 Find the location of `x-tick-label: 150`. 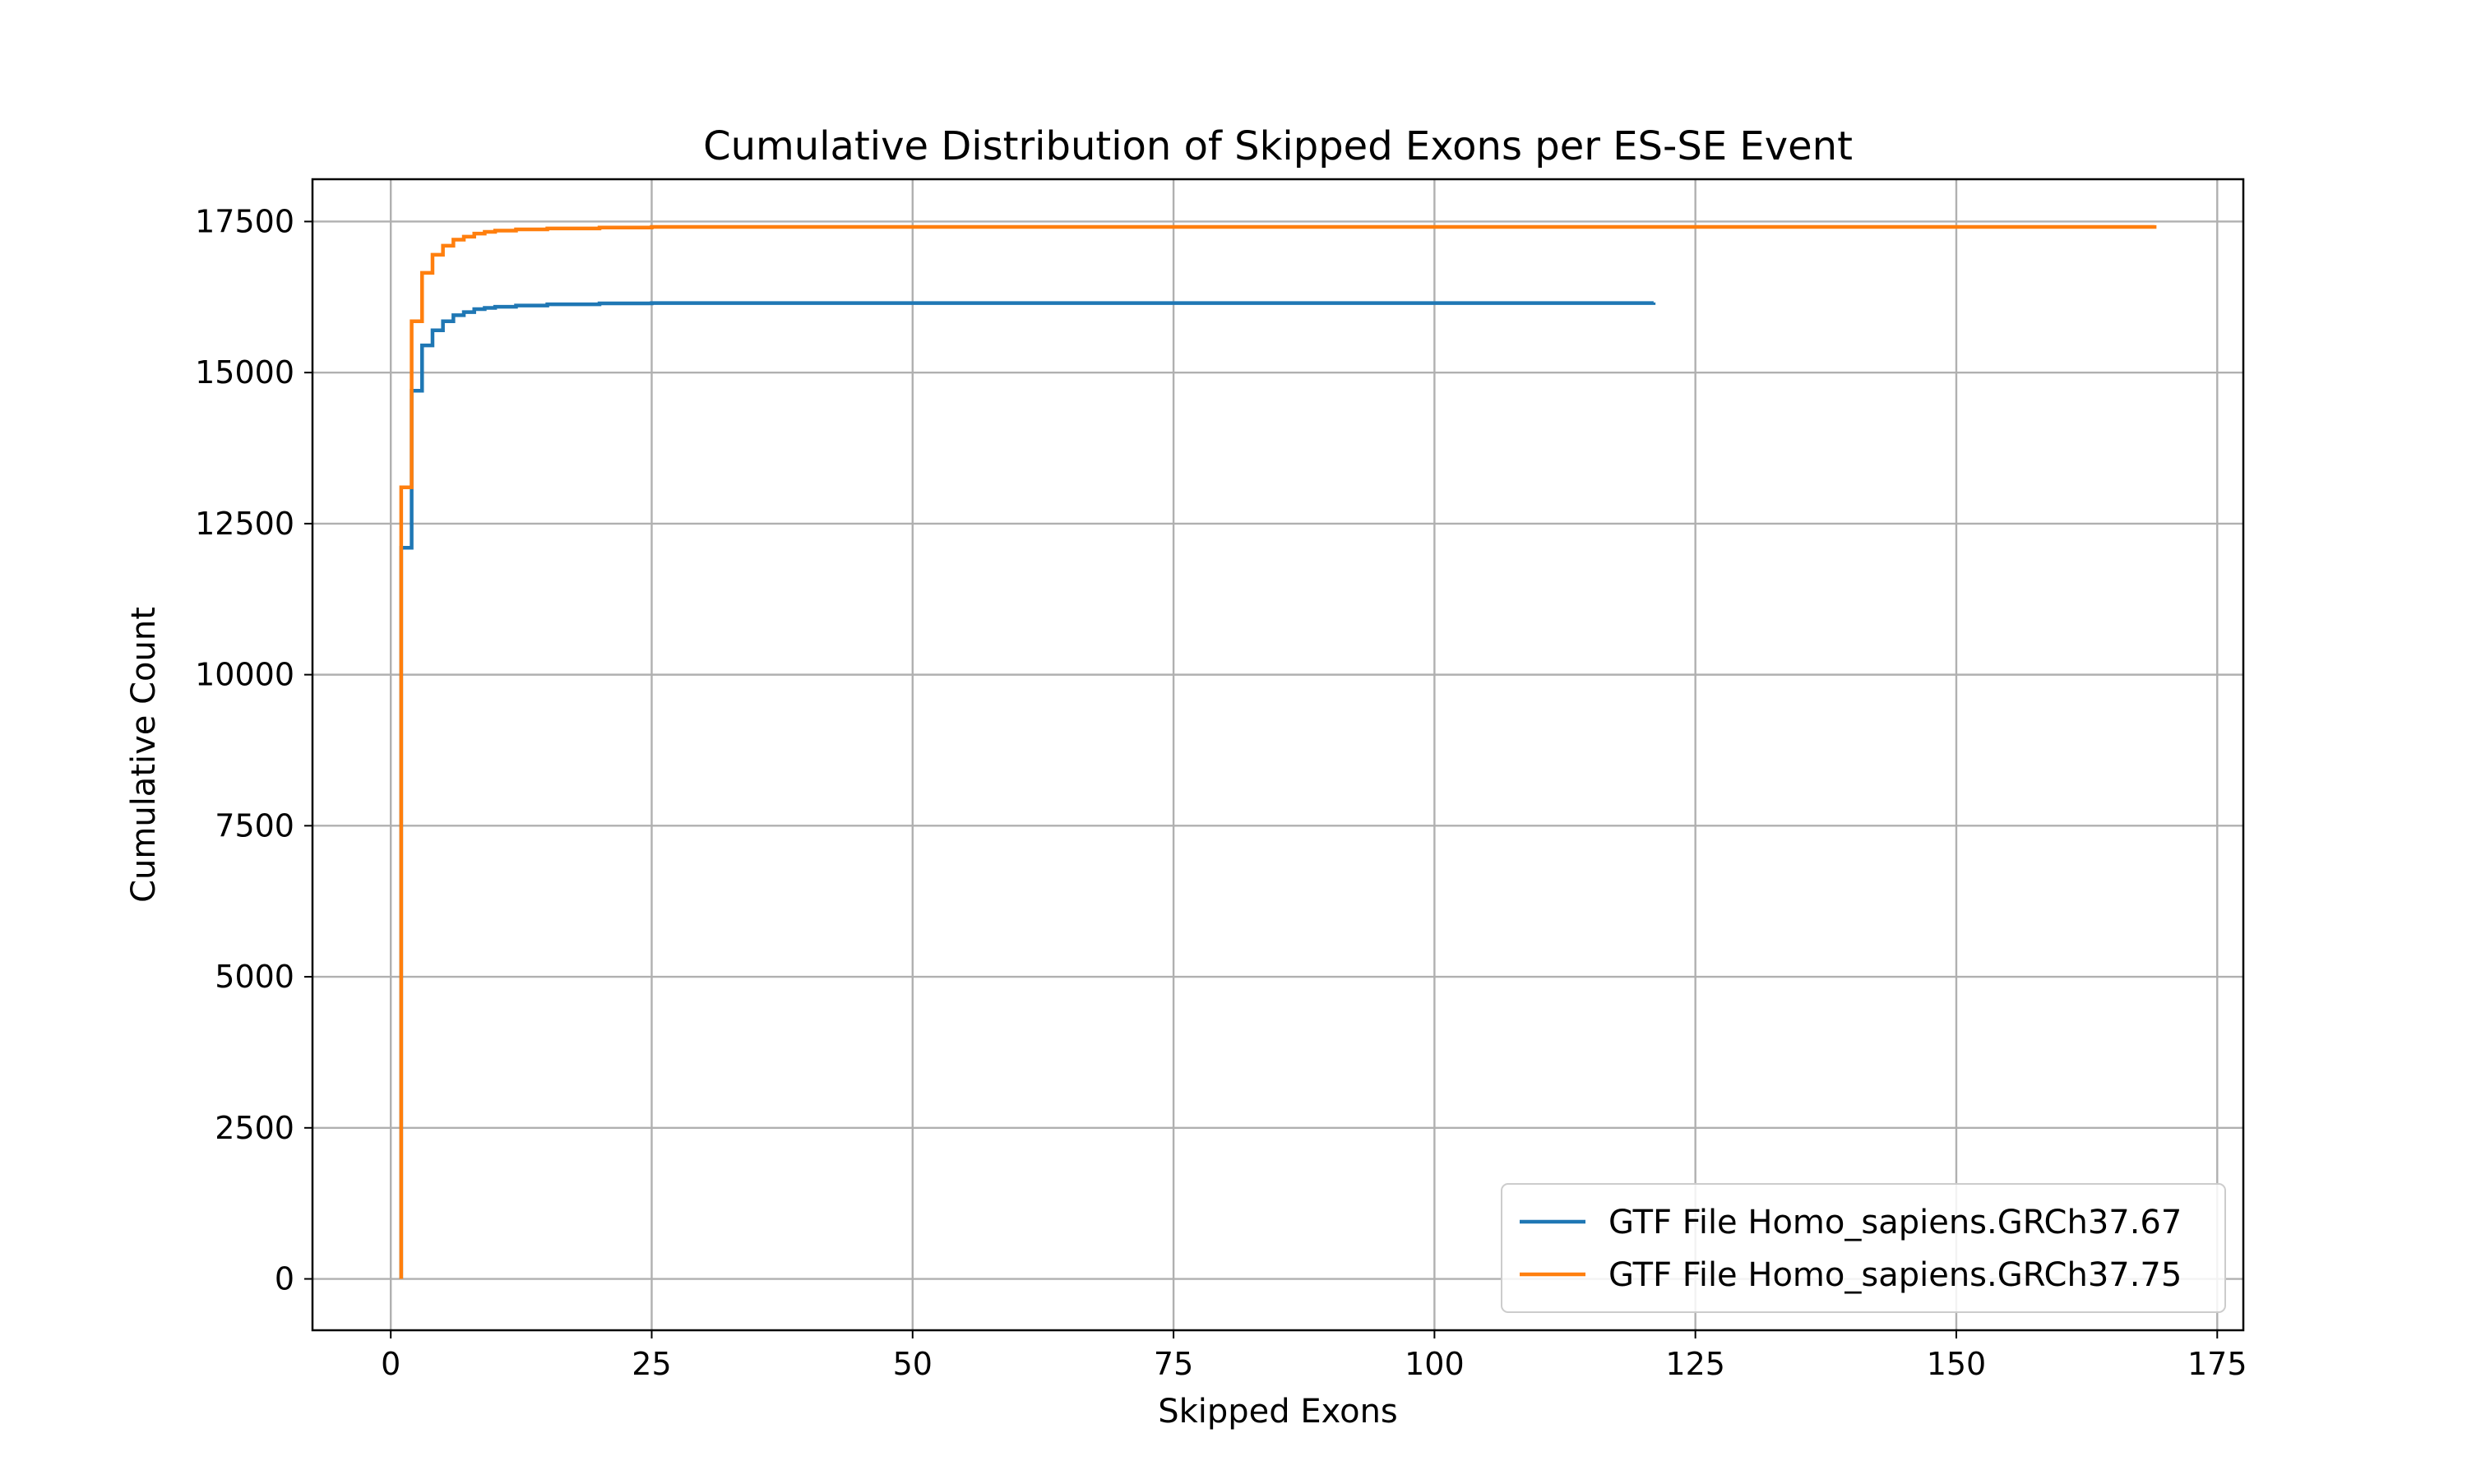

x-tick-label: 150 is located at coordinates (1957, 1364).